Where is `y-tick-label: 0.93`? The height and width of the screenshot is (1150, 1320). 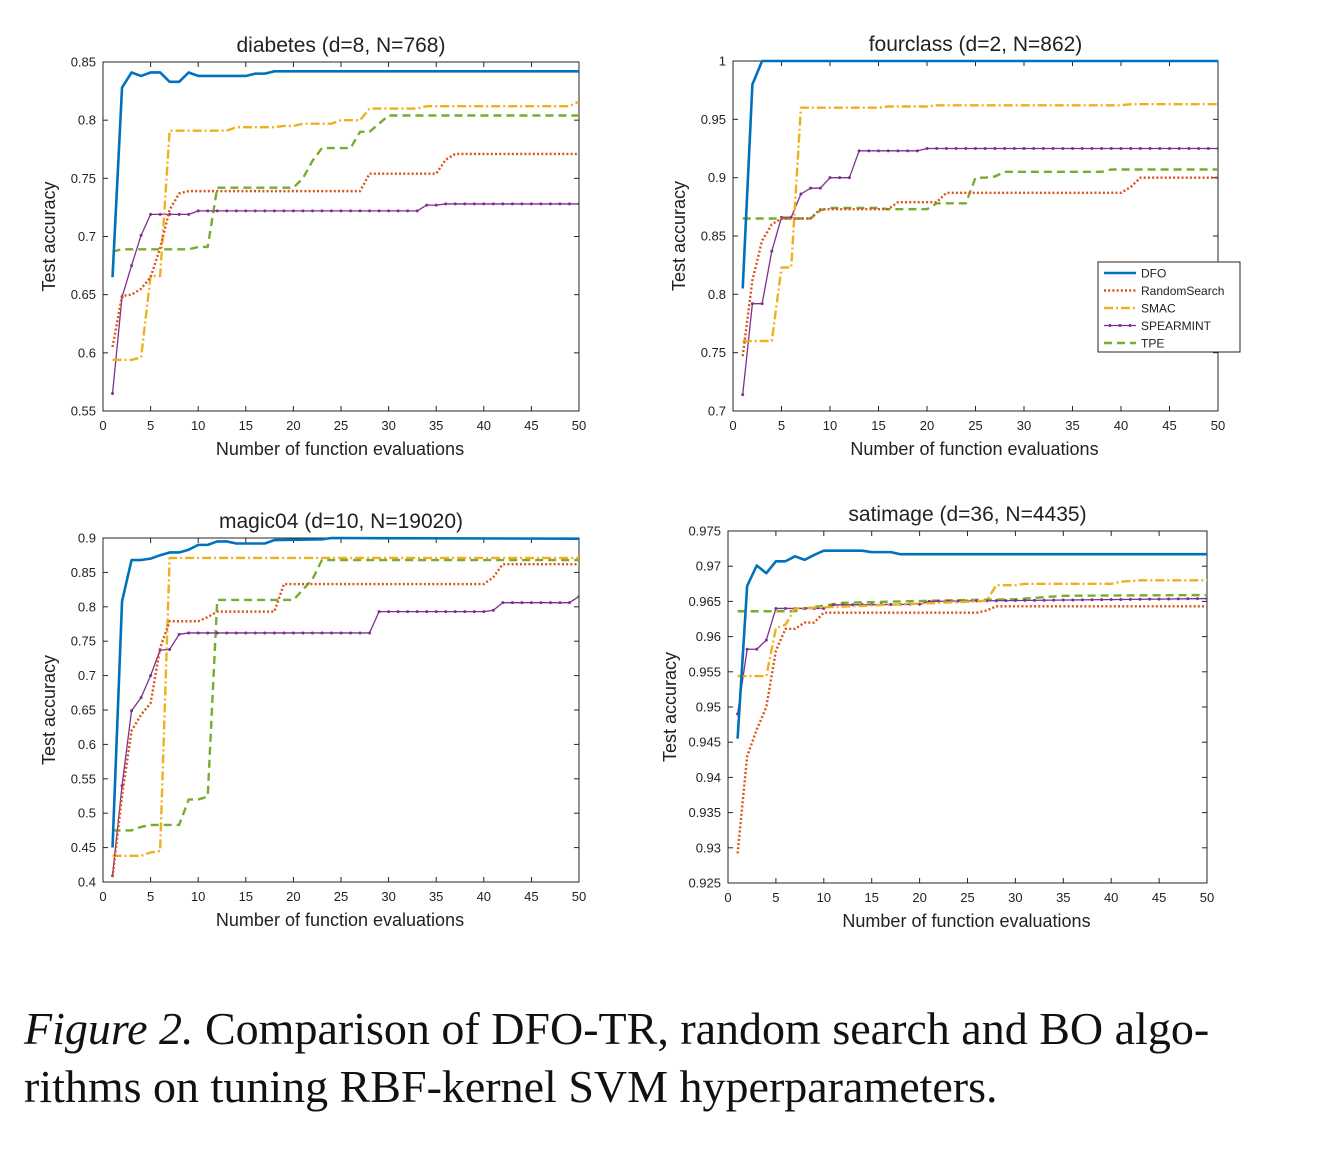
y-tick-label: 0.93 is located at coordinates (708, 847).